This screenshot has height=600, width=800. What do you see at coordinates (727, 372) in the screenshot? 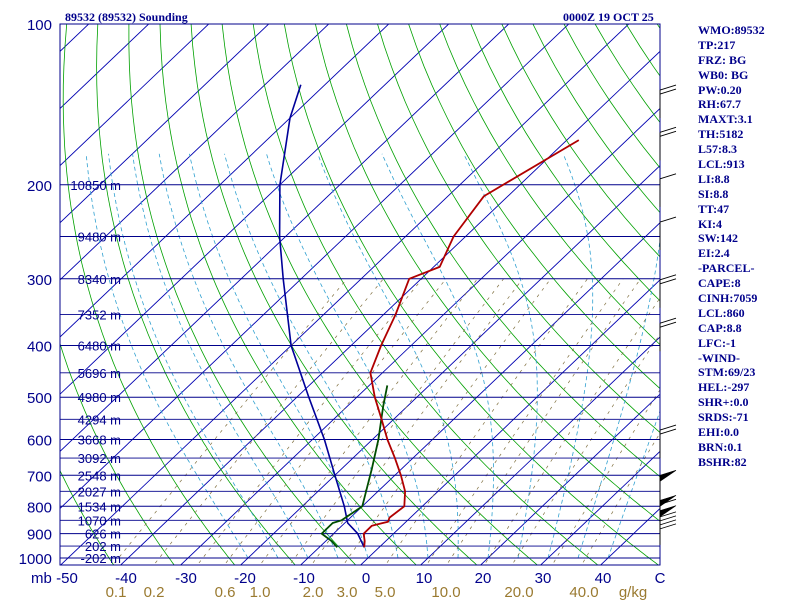
I see `index-item: STM:69/23` at bounding box center [727, 372].